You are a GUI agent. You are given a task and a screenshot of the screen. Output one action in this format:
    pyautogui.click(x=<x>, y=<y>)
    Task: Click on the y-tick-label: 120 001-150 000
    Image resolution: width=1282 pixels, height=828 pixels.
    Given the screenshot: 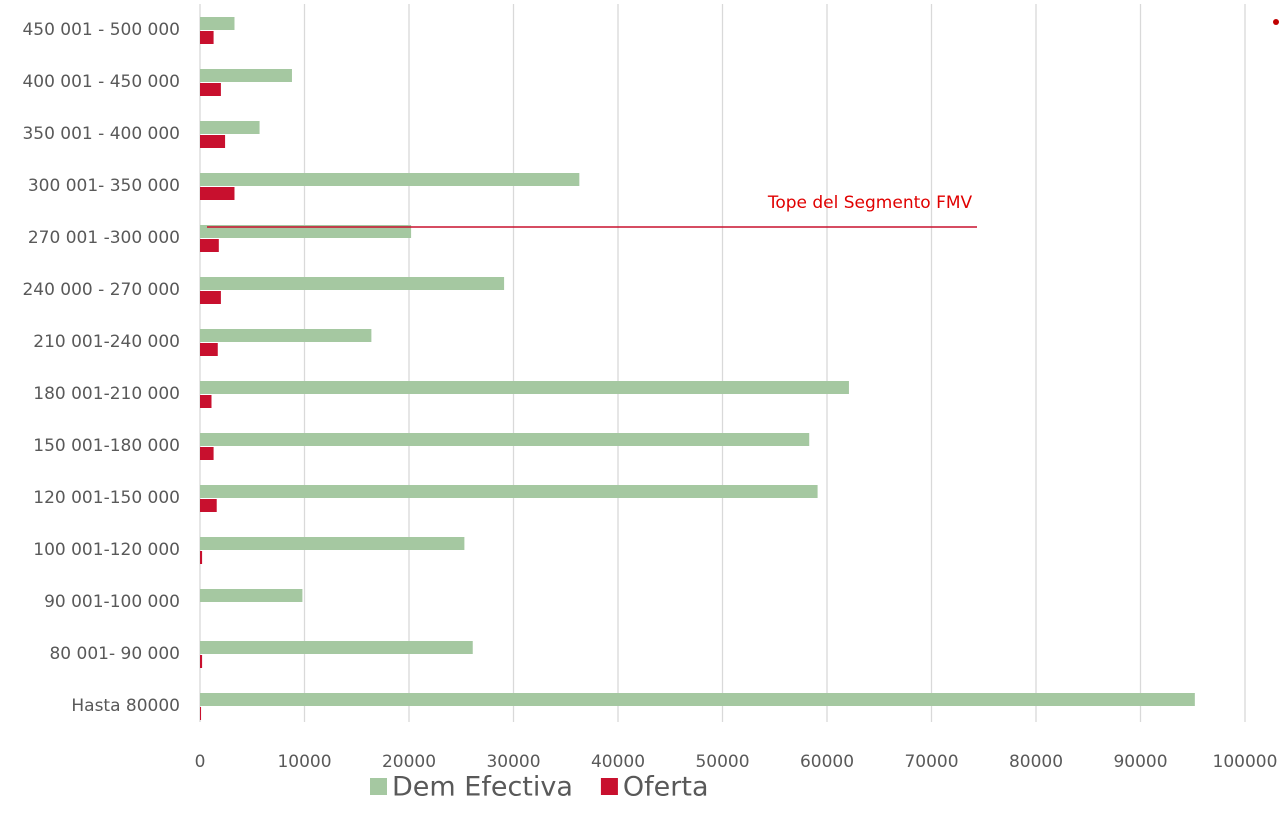 What is the action you would take?
    pyautogui.click(x=106, y=498)
    